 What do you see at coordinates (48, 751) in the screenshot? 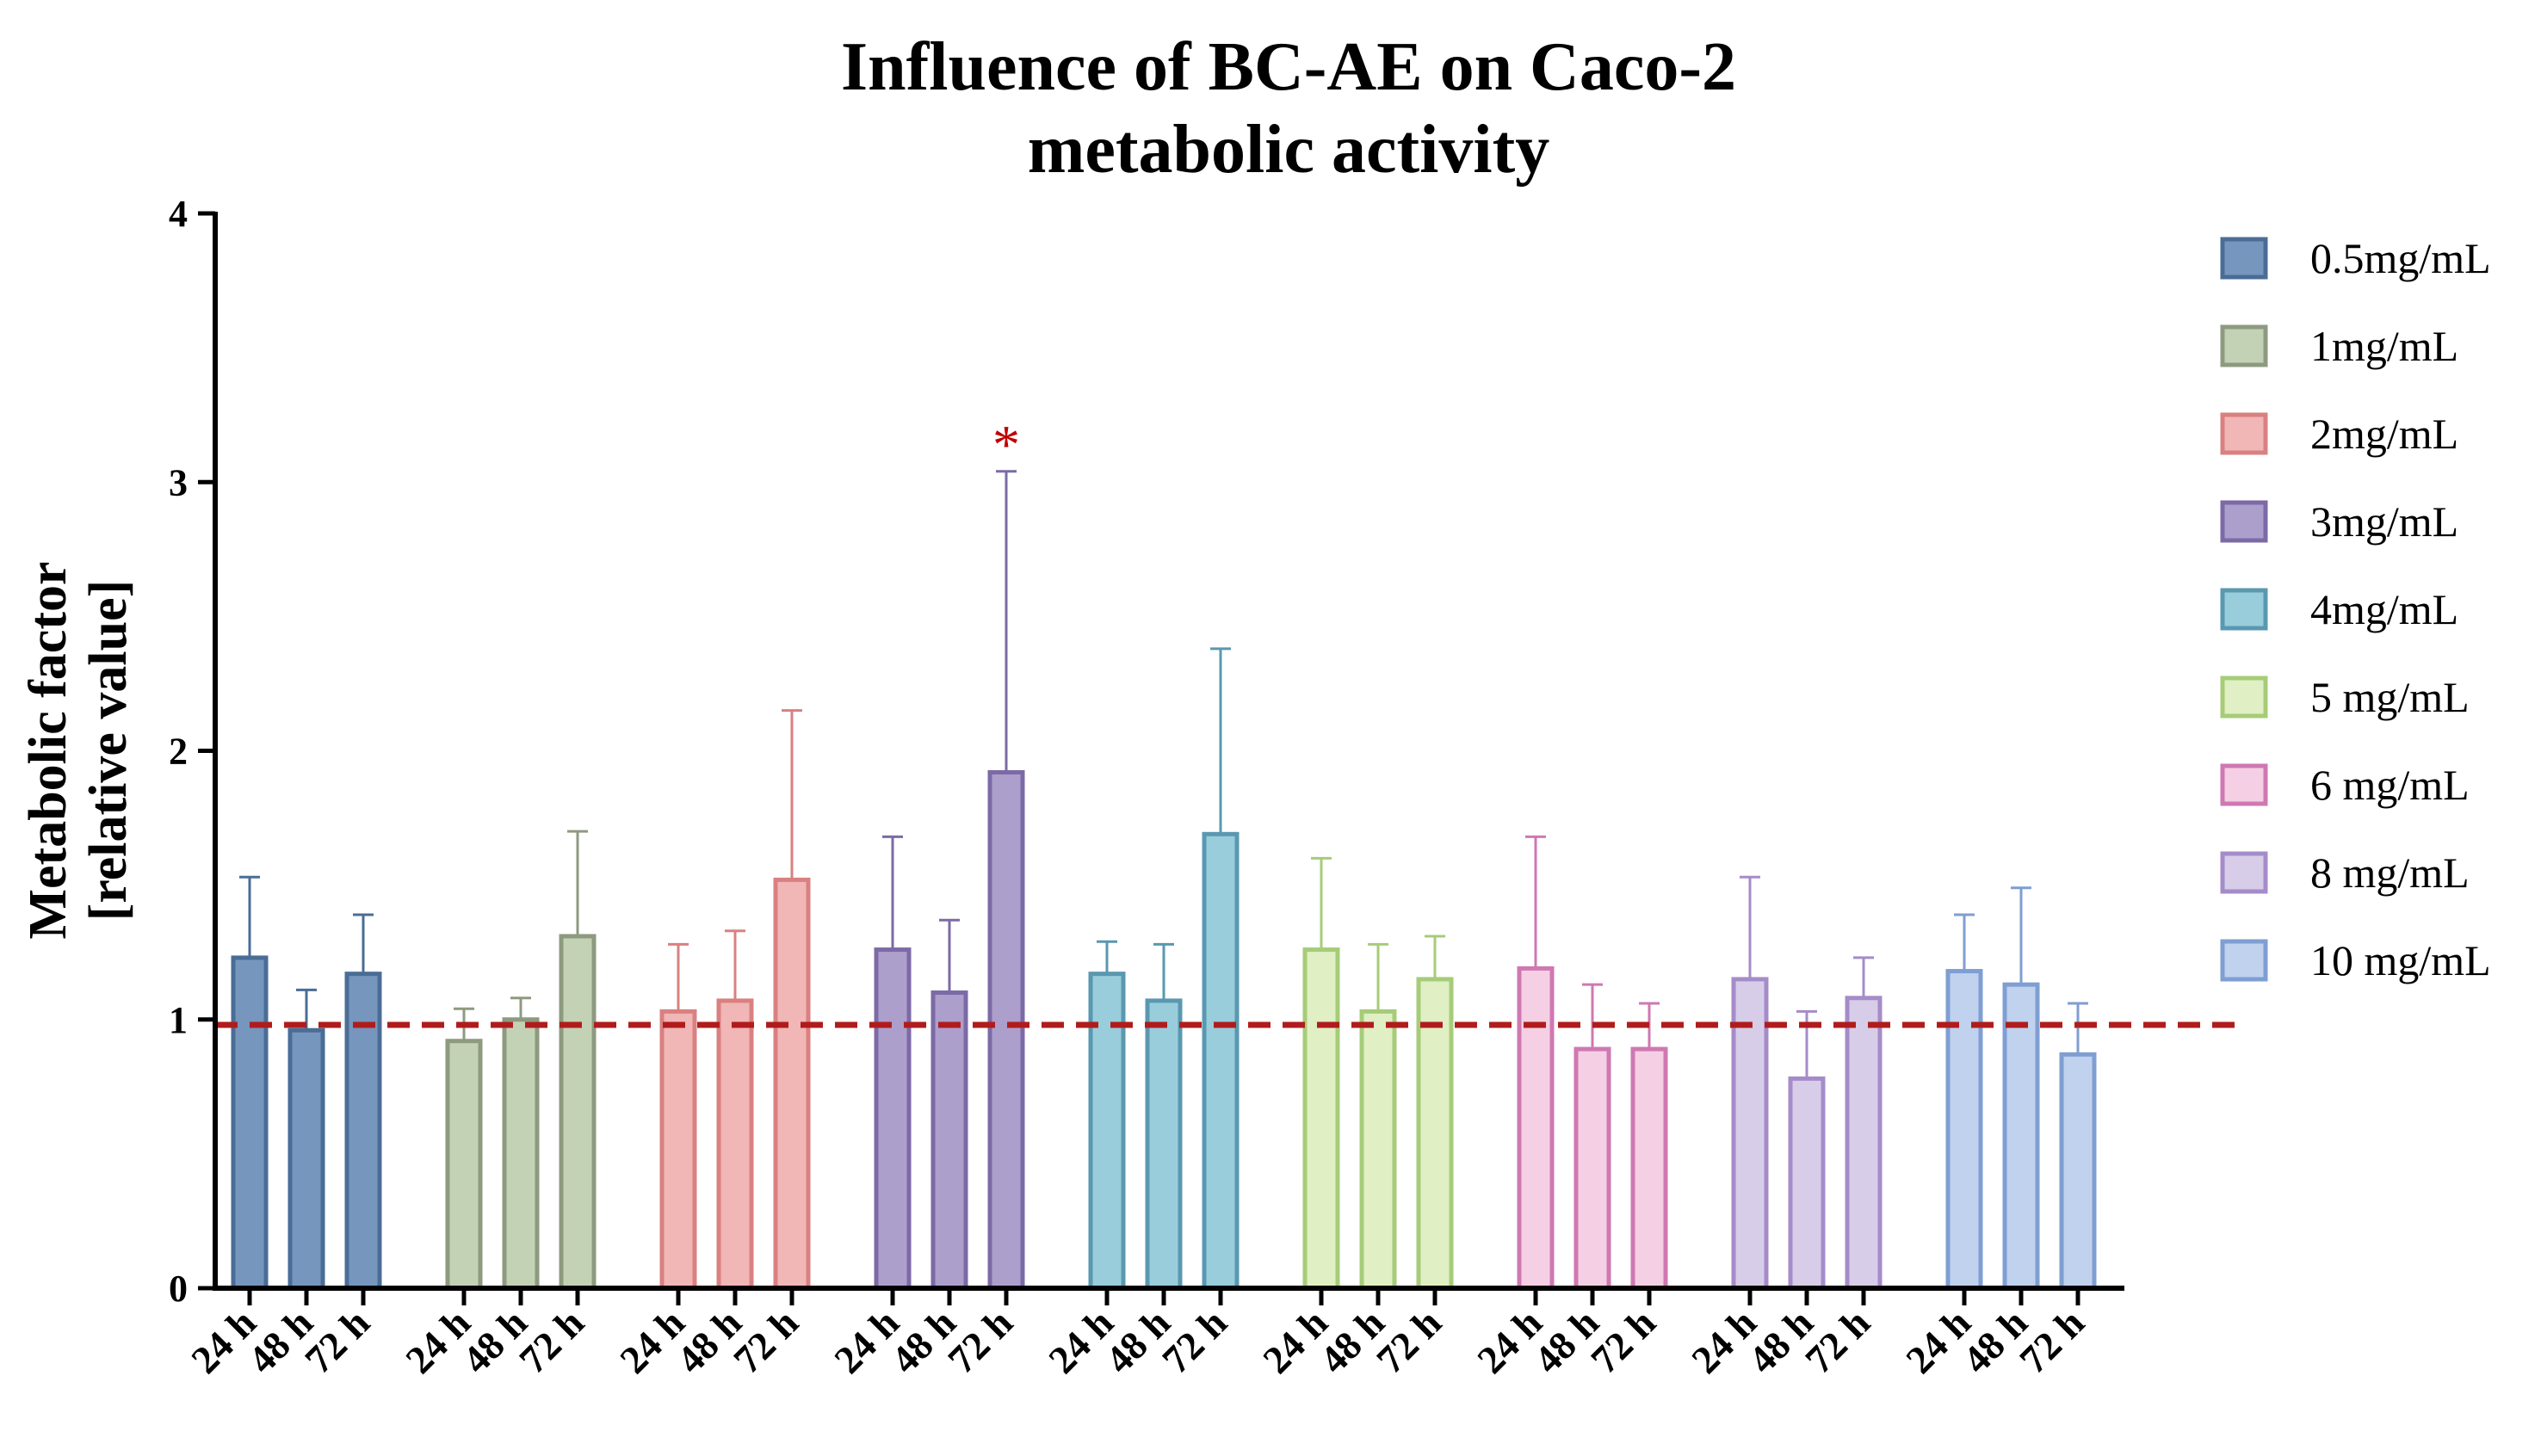
I see `y-axis-label-line: Metabolic factor` at bounding box center [48, 751].